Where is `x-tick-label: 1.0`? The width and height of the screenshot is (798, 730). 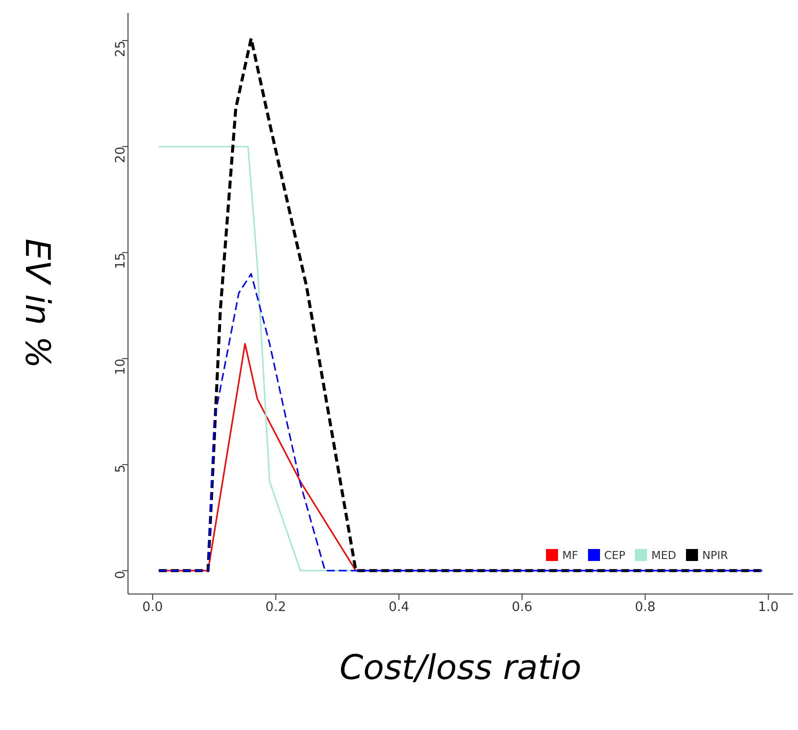 x-tick-label: 1.0 is located at coordinates (768, 608).